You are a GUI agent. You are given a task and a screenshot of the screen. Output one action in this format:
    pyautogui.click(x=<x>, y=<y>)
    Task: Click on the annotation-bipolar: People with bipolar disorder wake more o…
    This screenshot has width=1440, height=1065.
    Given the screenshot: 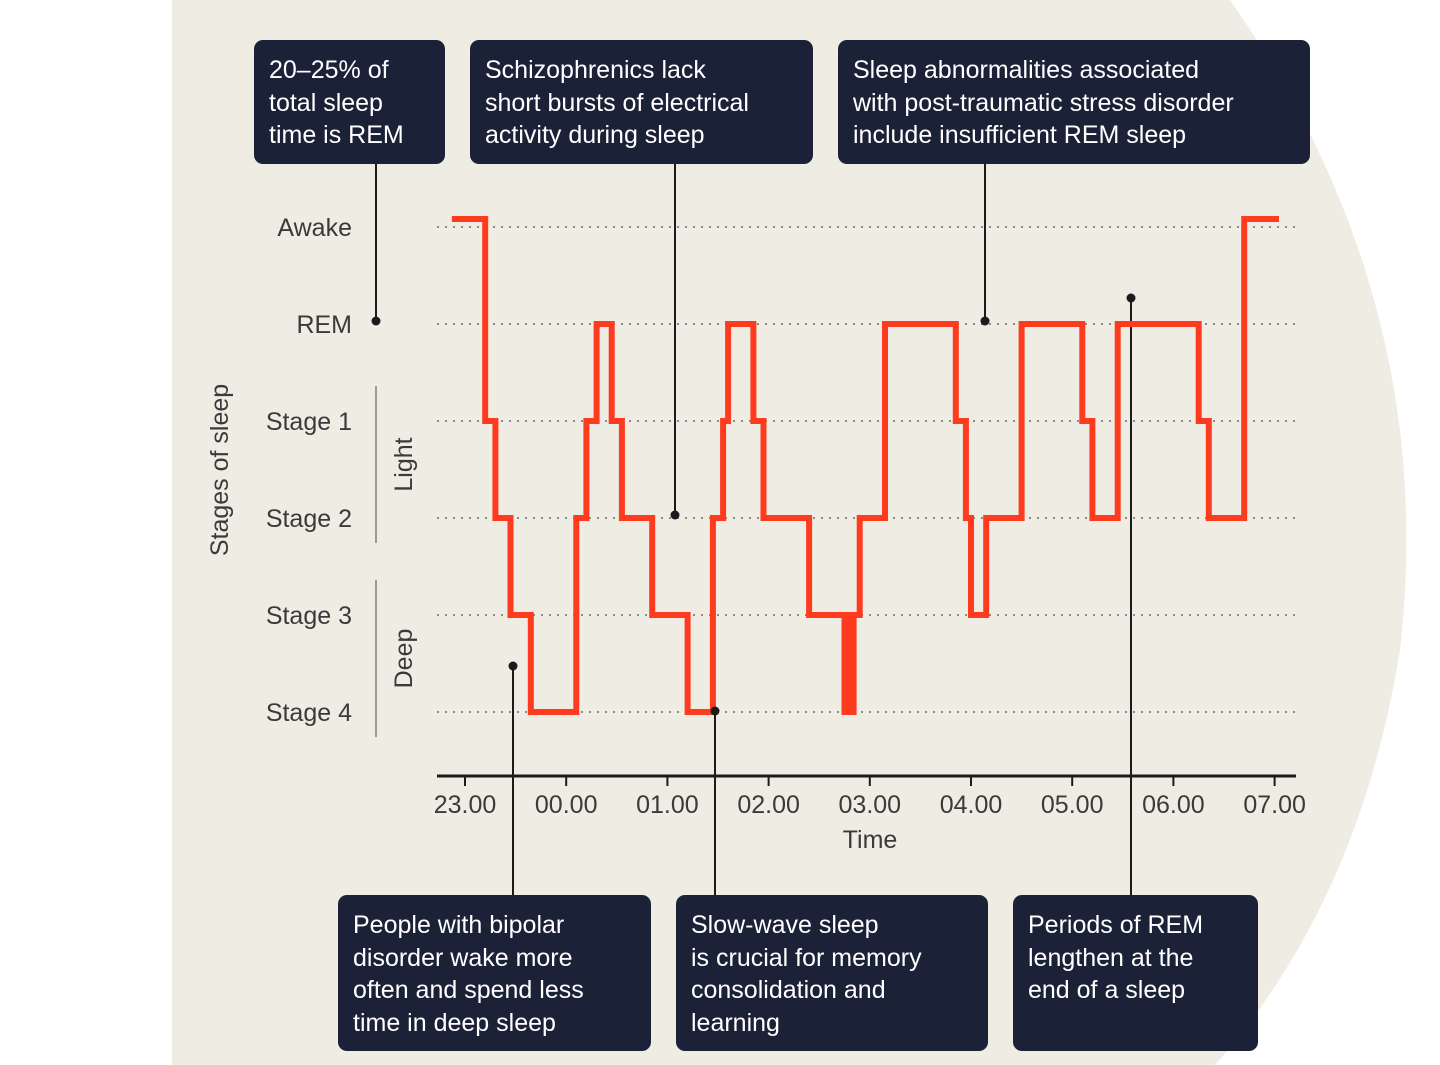 What is the action you would take?
    pyautogui.click(x=494, y=973)
    